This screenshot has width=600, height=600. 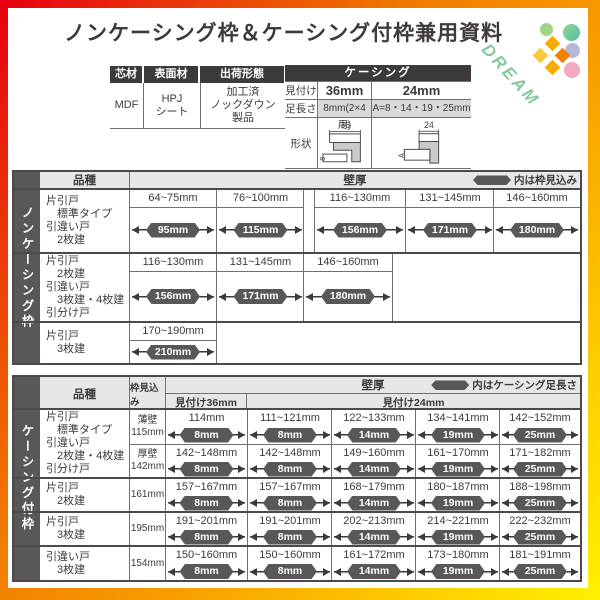 What do you see at coordinates (525, 180) in the screenshot?
I see `table1-legend: 内は枠見込み` at bounding box center [525, 180].